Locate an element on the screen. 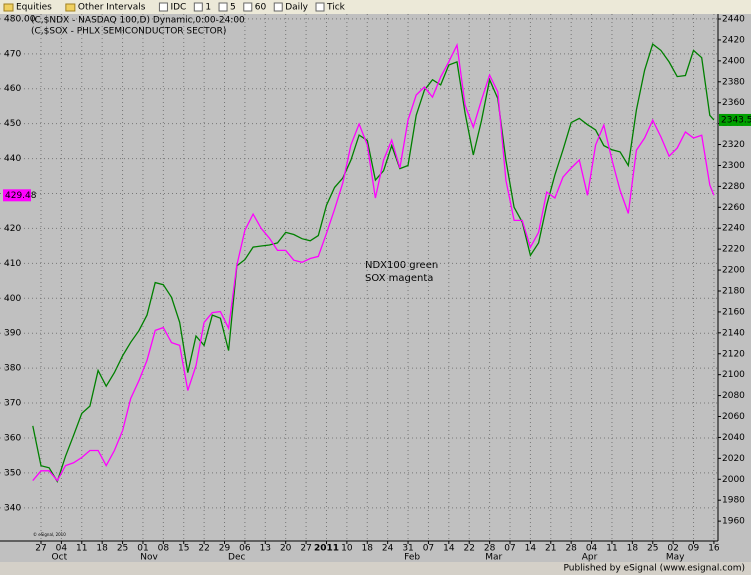 The image size is (751, 575). toolbar-item: 60 is located at coordinates (261, 8).